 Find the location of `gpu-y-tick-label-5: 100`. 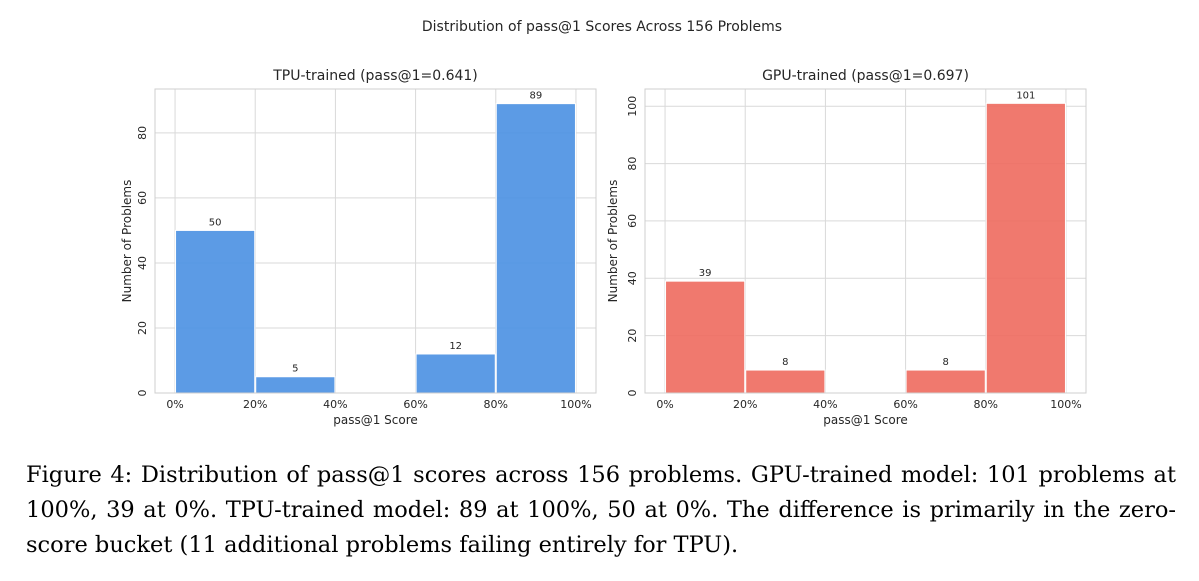

gpu-y-tick-label-5: 100 is located at coordinates (632, 106).